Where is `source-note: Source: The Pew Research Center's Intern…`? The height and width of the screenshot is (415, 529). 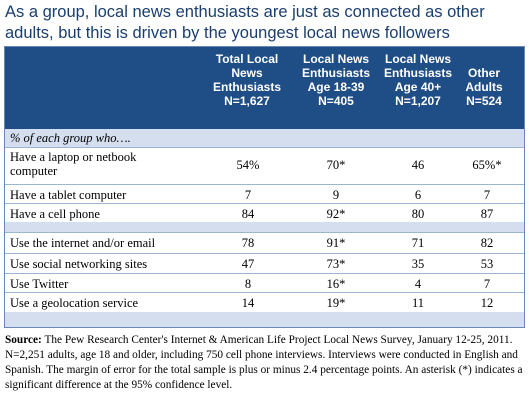
source-note: Source: The Pew Research Center's Intern… is located at coordinates (265, 363).